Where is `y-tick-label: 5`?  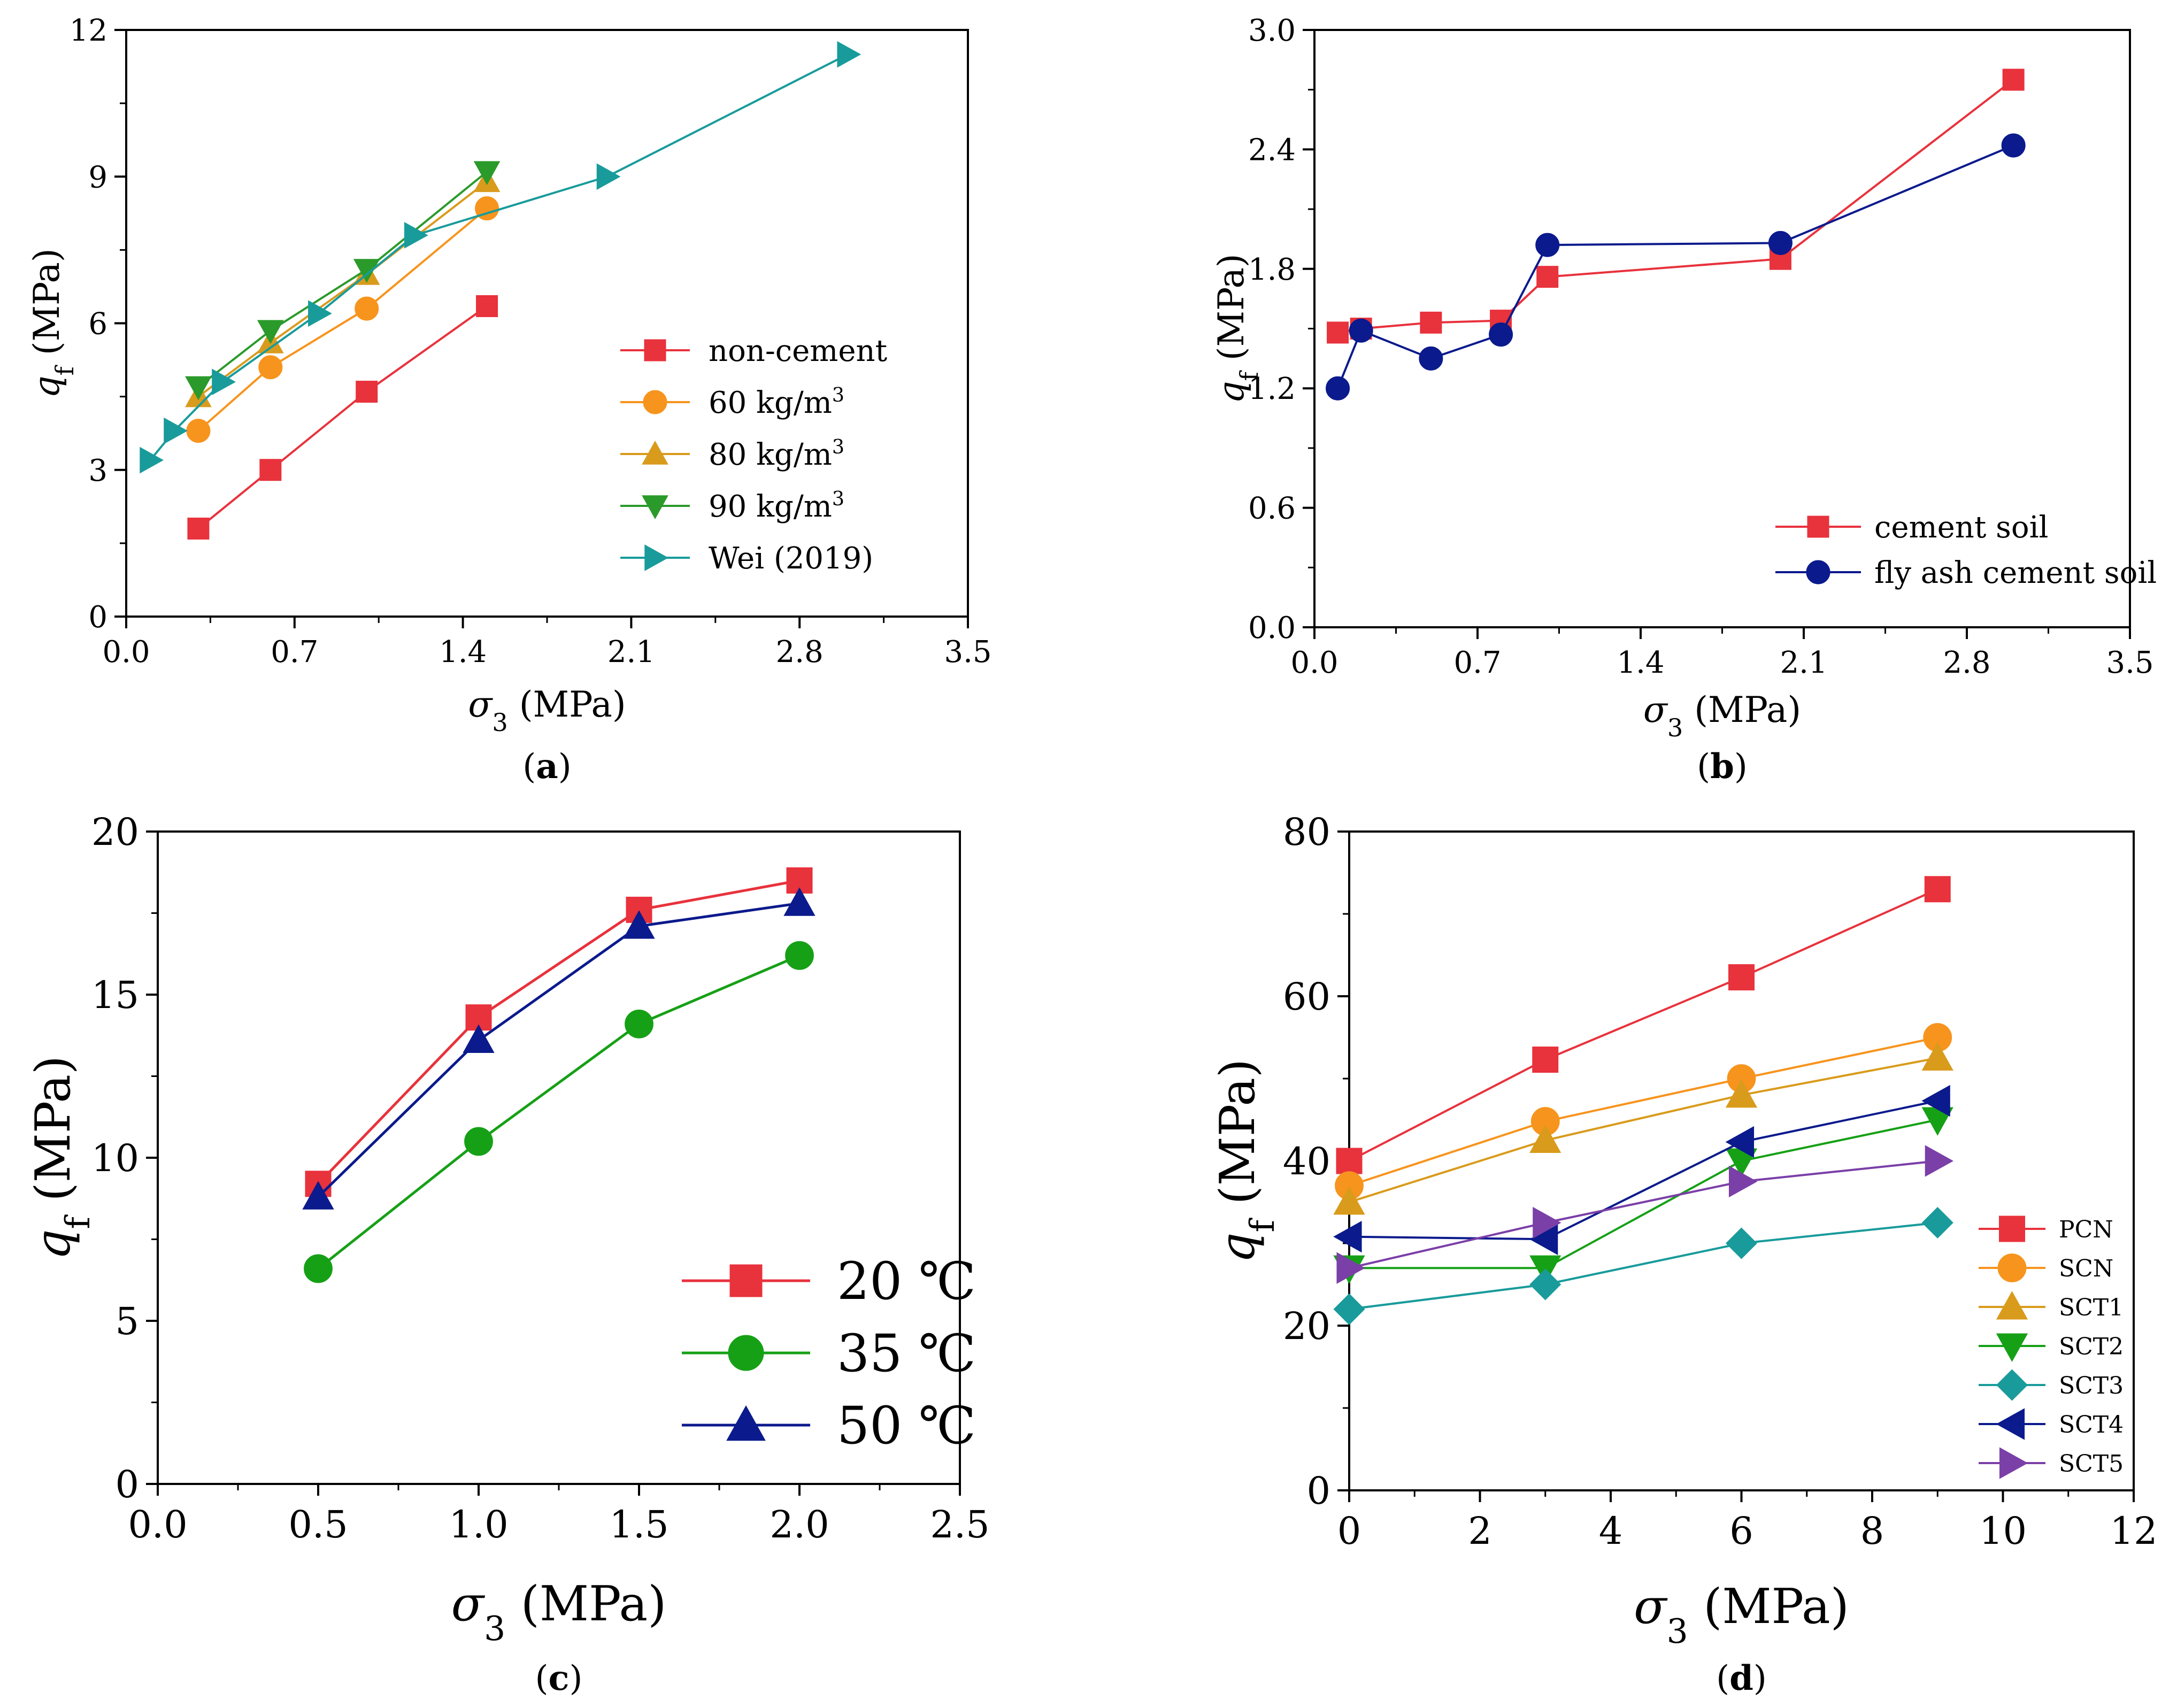
y-tick-label: 5 is located at coordinates (127, 1321).